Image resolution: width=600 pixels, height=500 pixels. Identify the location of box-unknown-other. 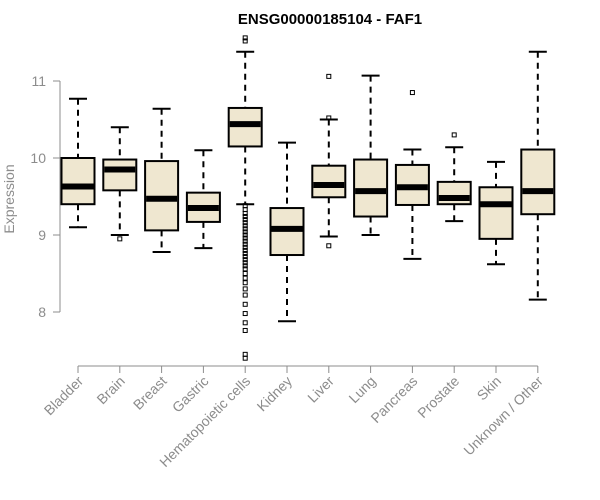
(538, 175).